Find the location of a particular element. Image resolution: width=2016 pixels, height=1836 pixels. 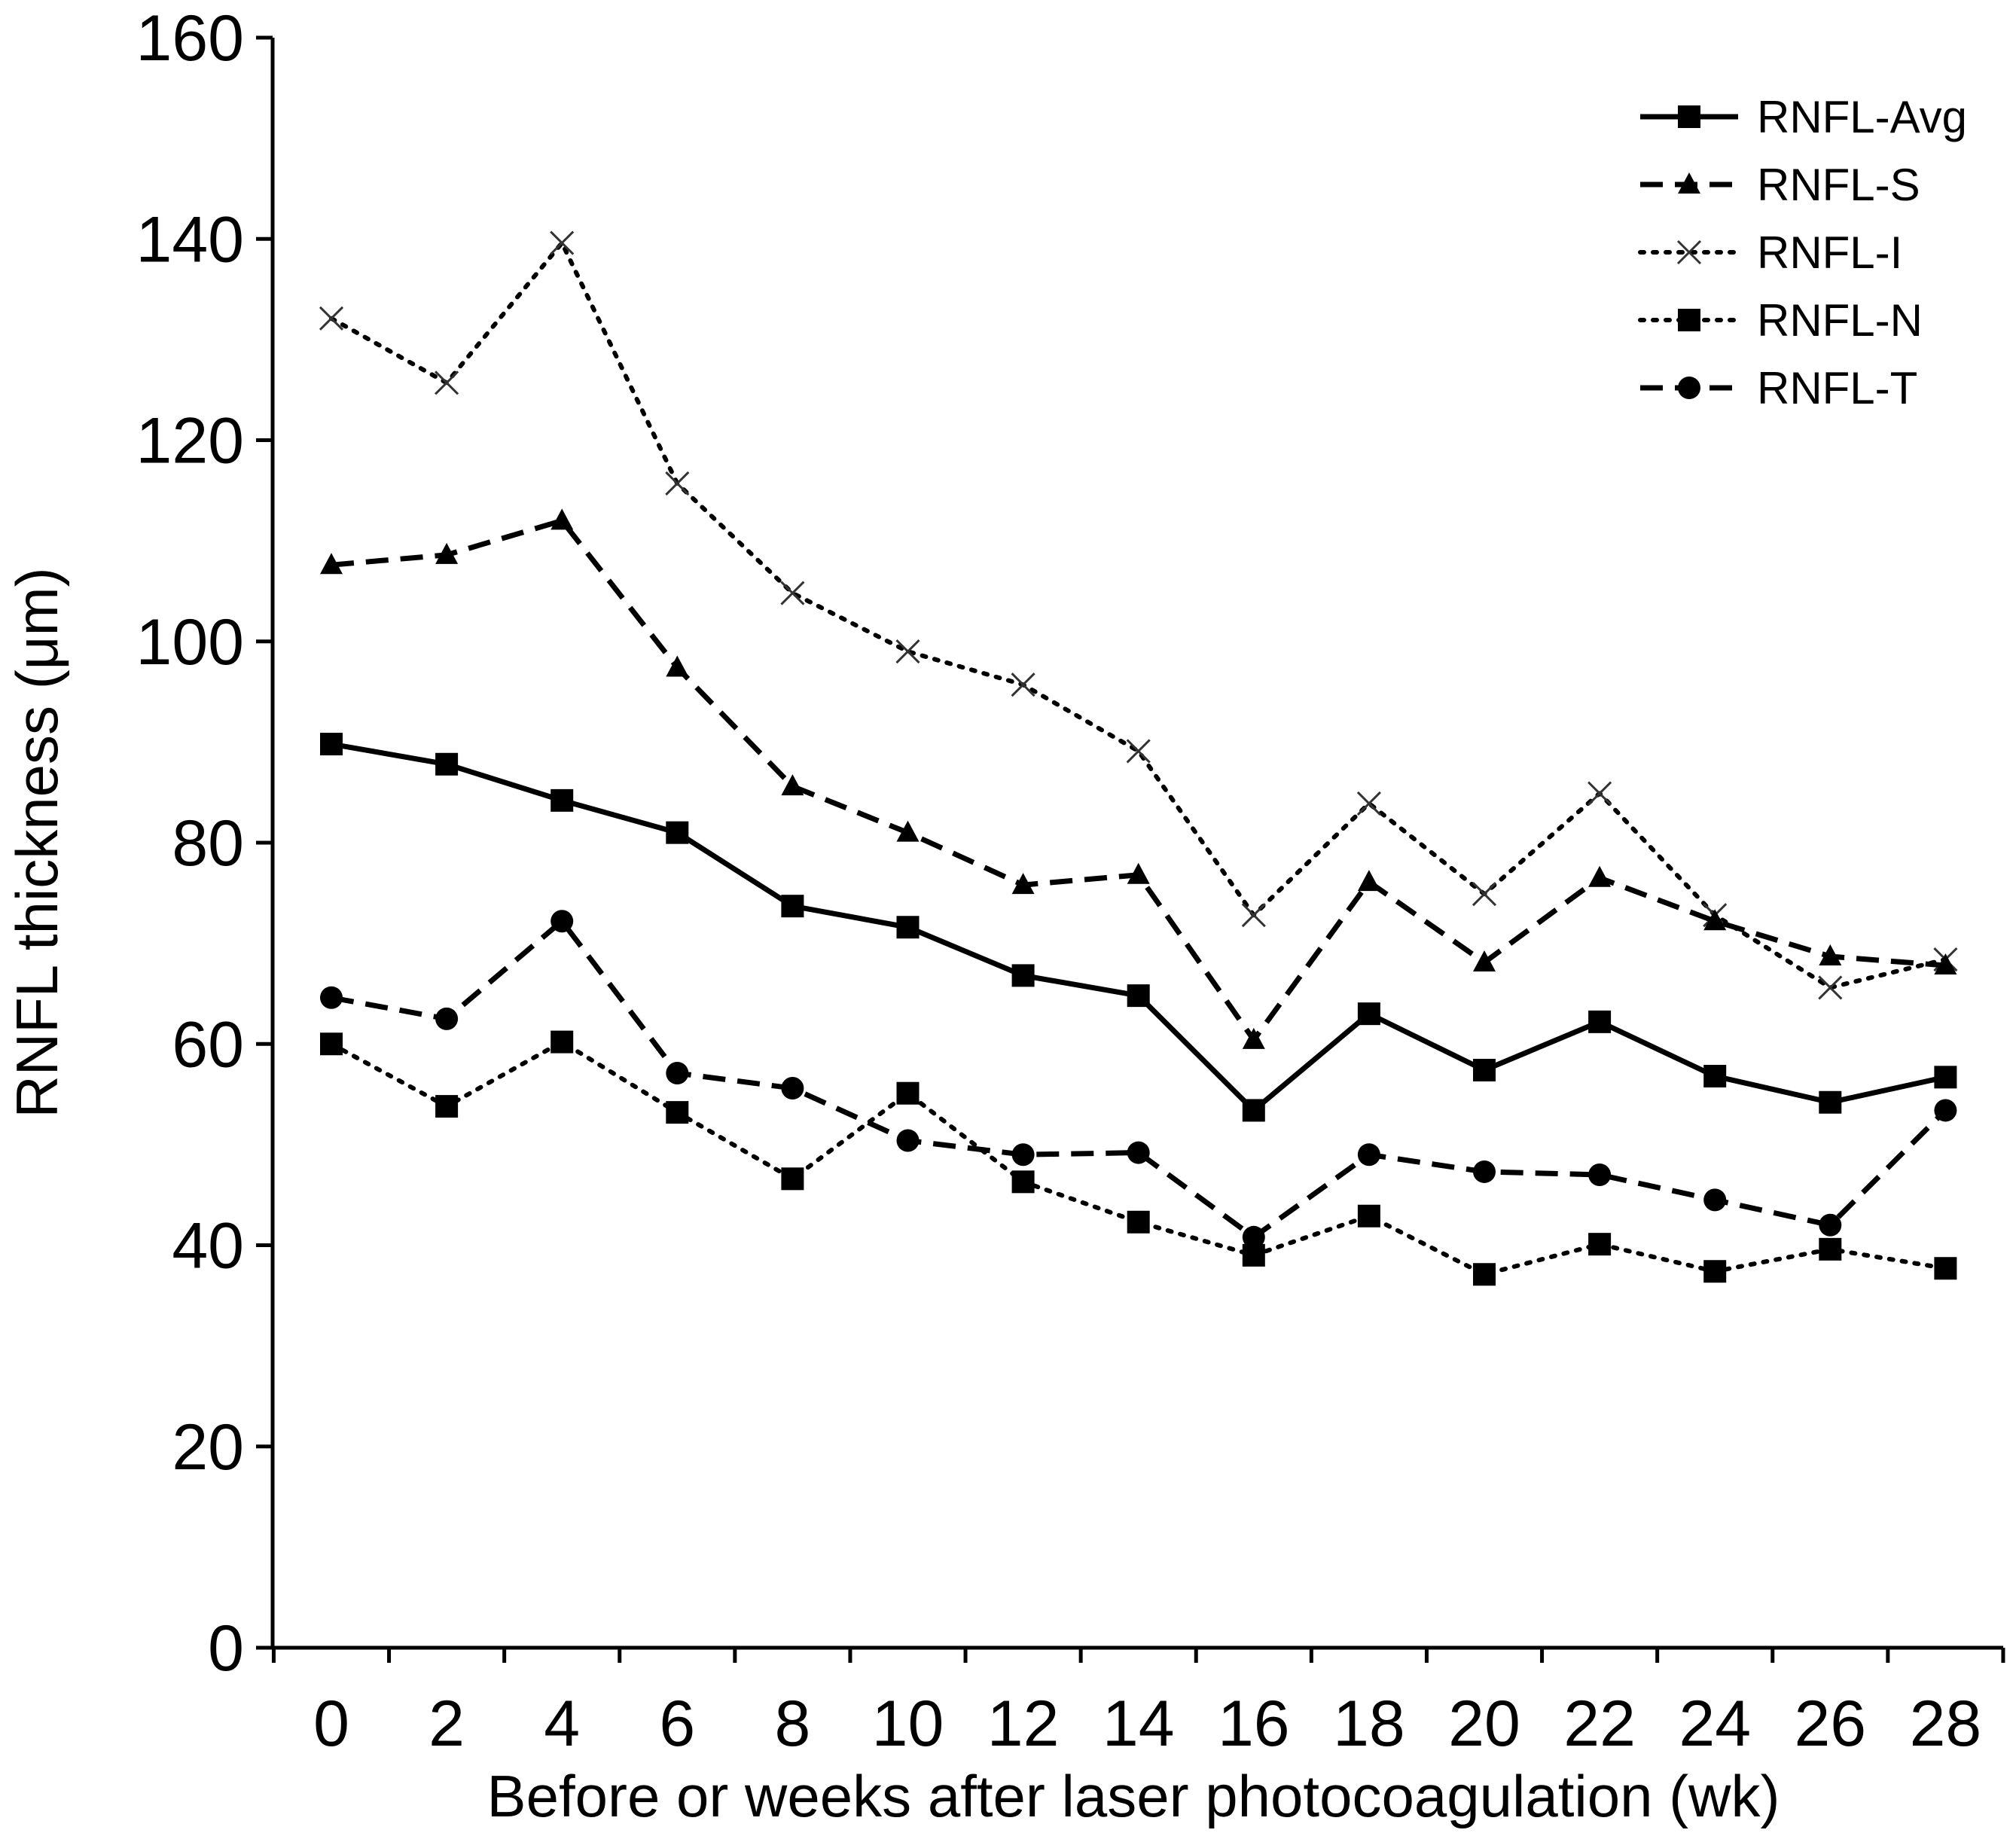

y-tick-label: 120 is located at coordinates (190, 441).